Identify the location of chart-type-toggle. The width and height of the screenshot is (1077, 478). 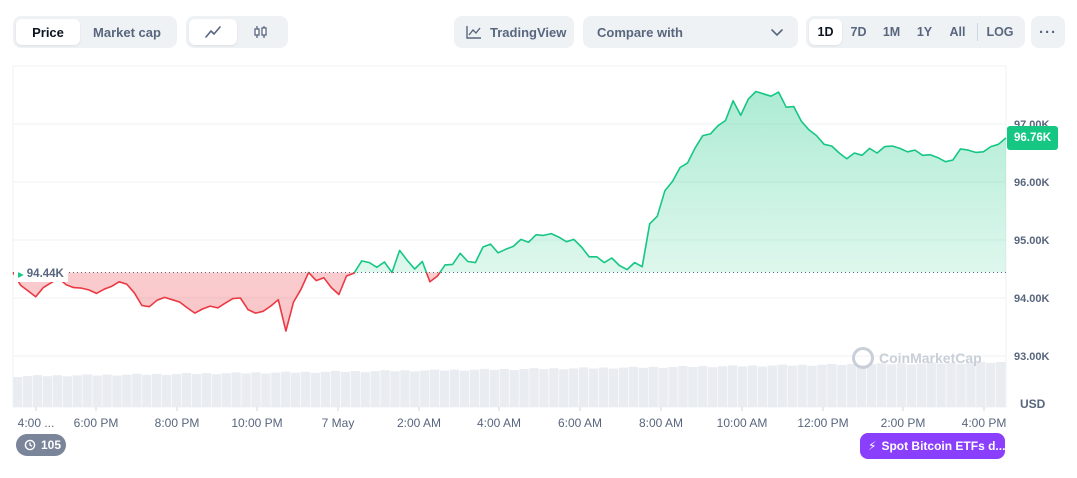
(237, 32).